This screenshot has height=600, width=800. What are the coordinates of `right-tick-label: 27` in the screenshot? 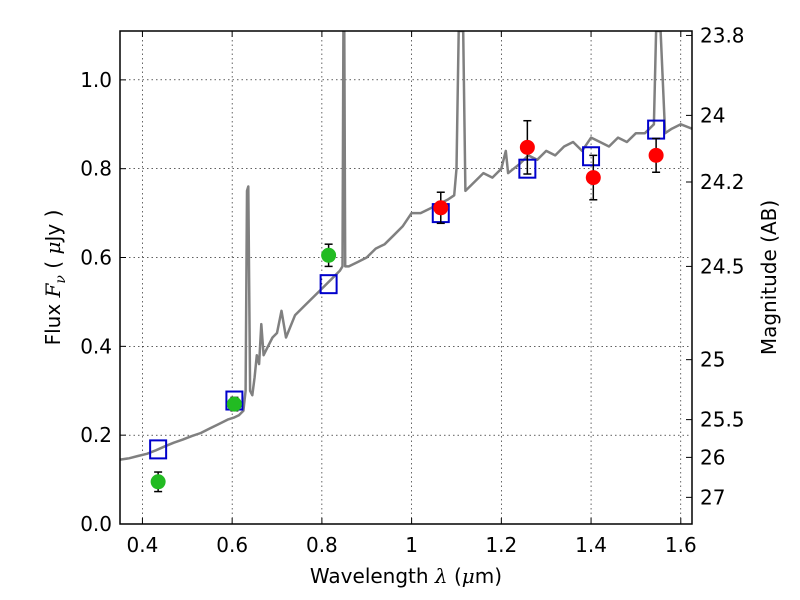 It's located at (712, 497).